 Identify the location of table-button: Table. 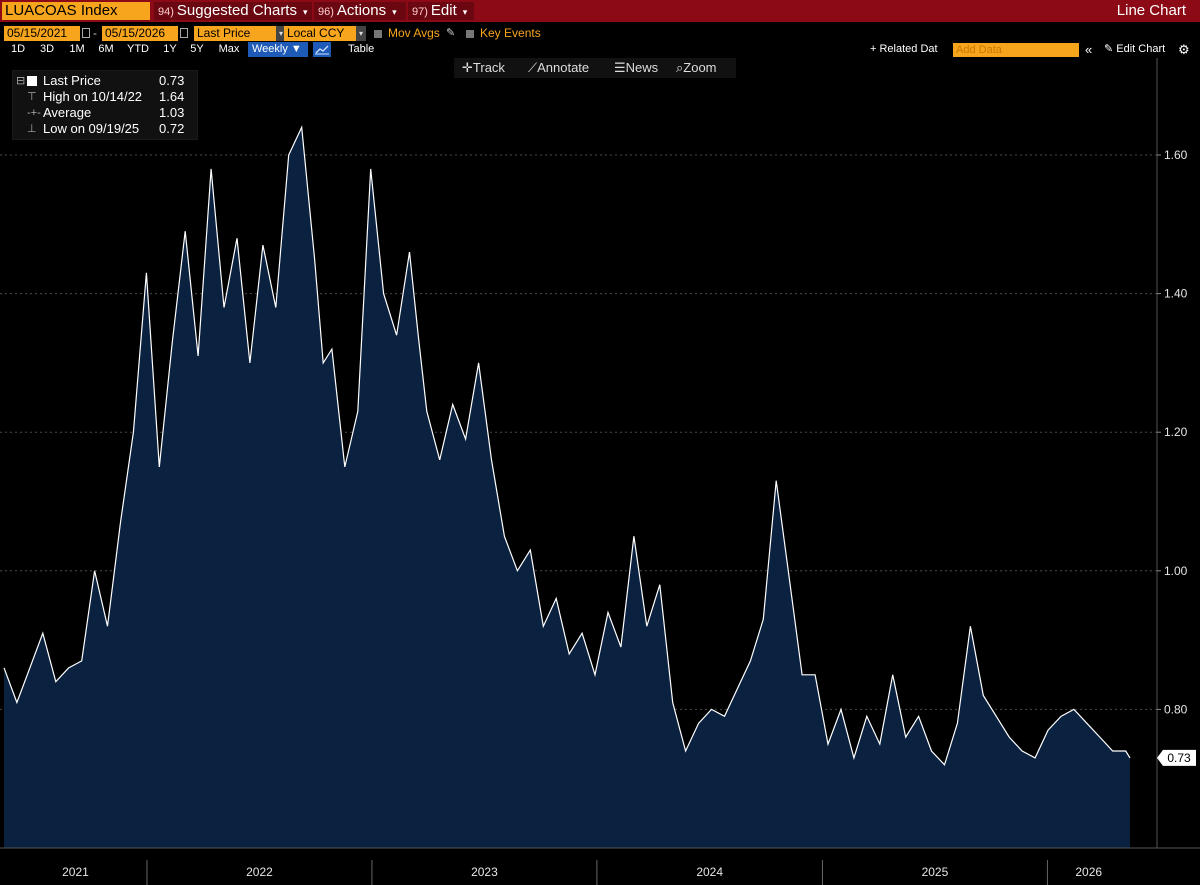
(361, 49).